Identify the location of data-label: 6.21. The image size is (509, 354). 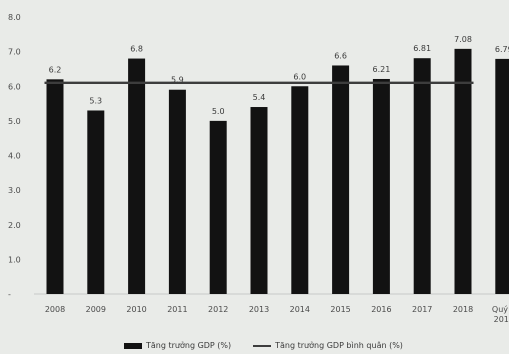
(381, 69).